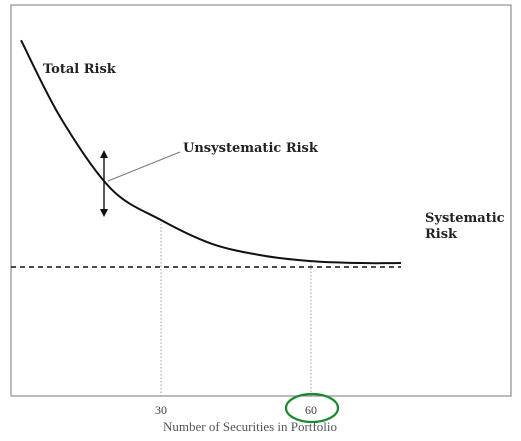 This screenshot has width=521, height=441. I want to click on tick-guides, so click(236, 308).